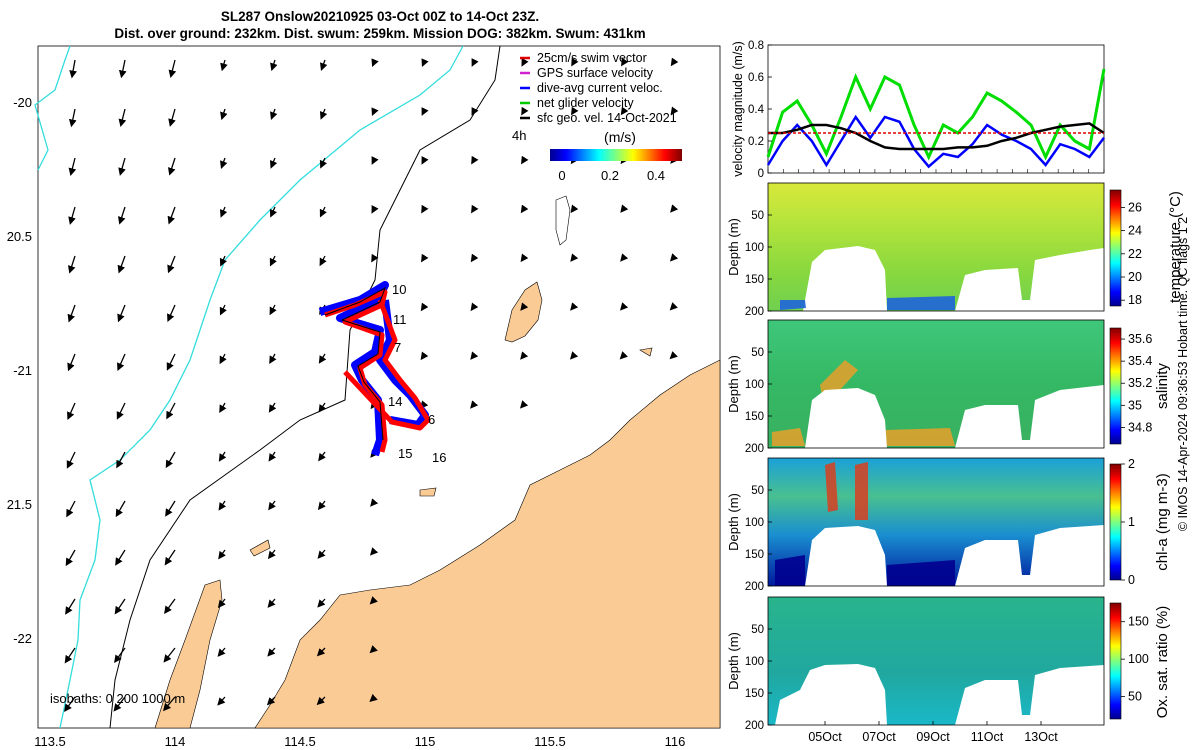 Image resolution: width=1200 pixels, height=750 pixels. I want to click on temperature-mask, so click(936, 278).